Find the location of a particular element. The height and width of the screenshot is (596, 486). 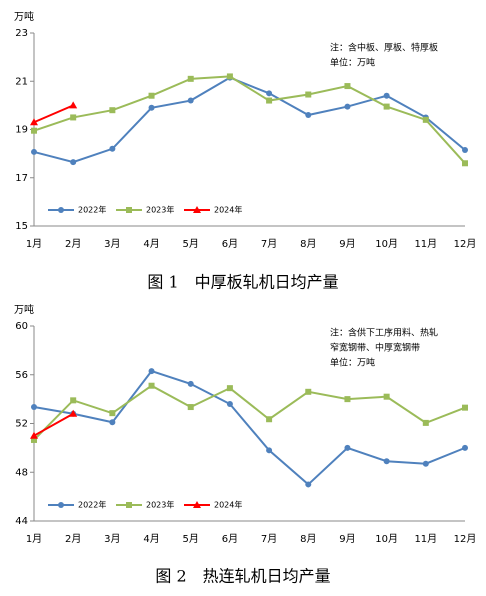

y-tick-label: 48 is located at coordinates (21, 472).